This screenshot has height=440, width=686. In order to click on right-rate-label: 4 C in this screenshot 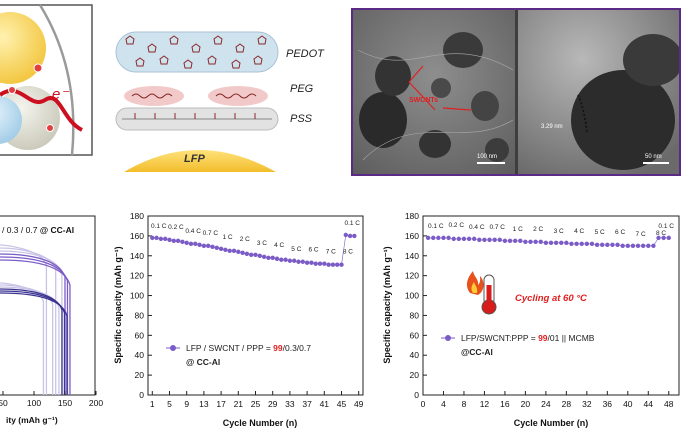, I will do `click(579, 231)`.